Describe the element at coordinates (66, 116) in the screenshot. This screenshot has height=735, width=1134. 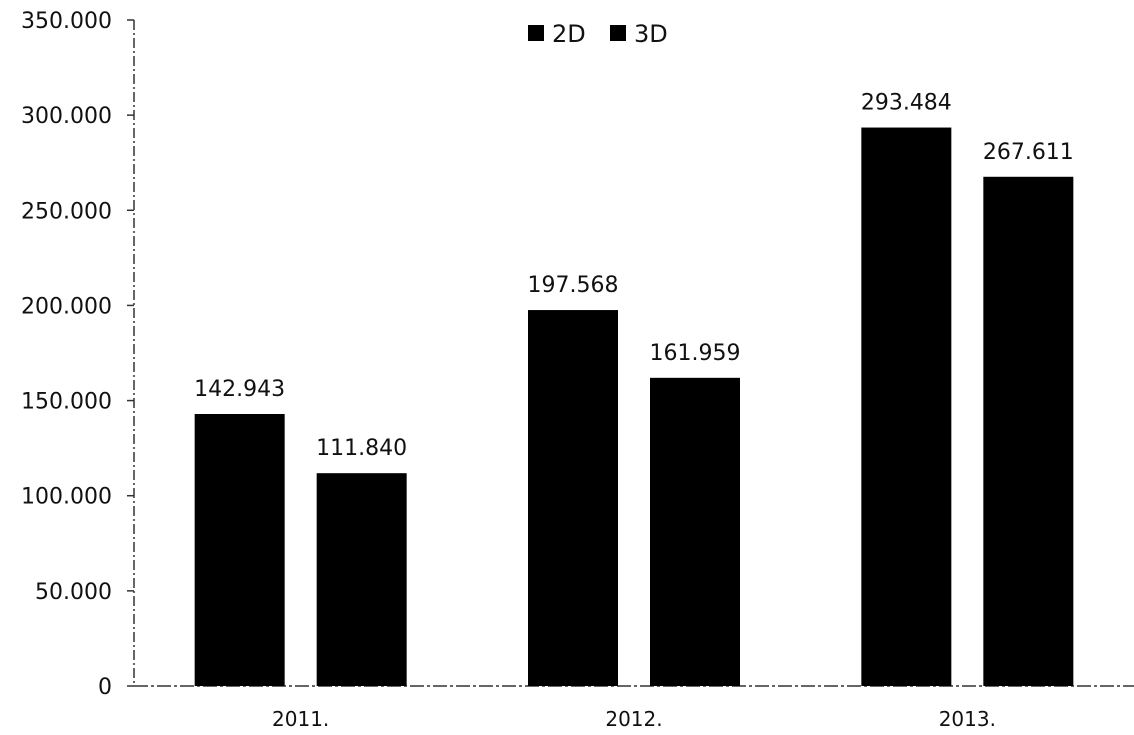
I see `y-tick-label: 300.000` at that location.